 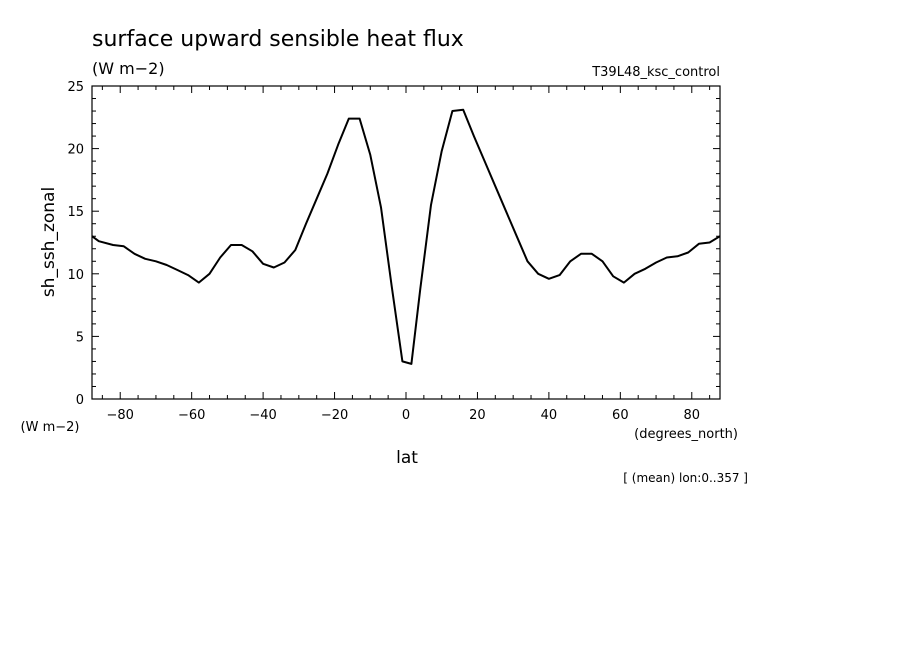 What do you see at coordinates (692, 415) in the screenshot?
I see `x-tick-label: 80` at bounding box center [692, 415].